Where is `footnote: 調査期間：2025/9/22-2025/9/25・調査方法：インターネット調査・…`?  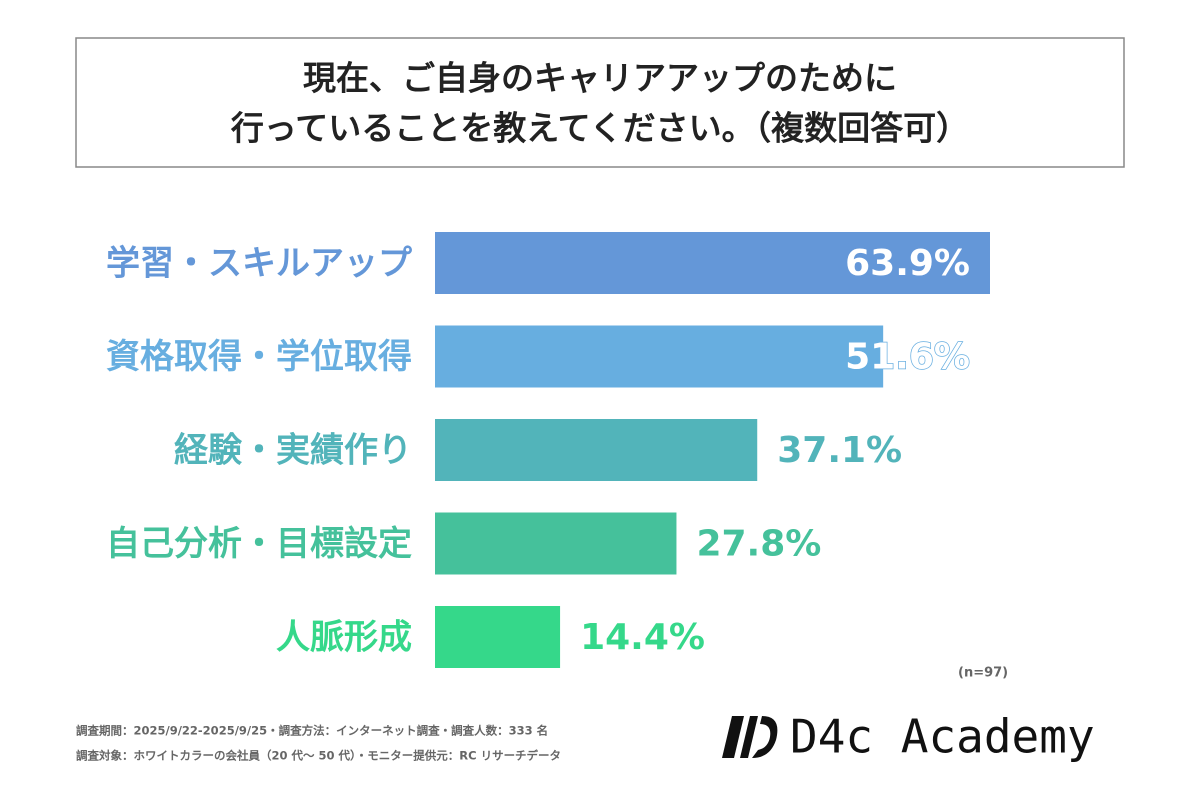 footnote: 調査期間：2025/9/22-2025/9/25・調査方法：インターネット調査・… is located at coordinates (312, 731).